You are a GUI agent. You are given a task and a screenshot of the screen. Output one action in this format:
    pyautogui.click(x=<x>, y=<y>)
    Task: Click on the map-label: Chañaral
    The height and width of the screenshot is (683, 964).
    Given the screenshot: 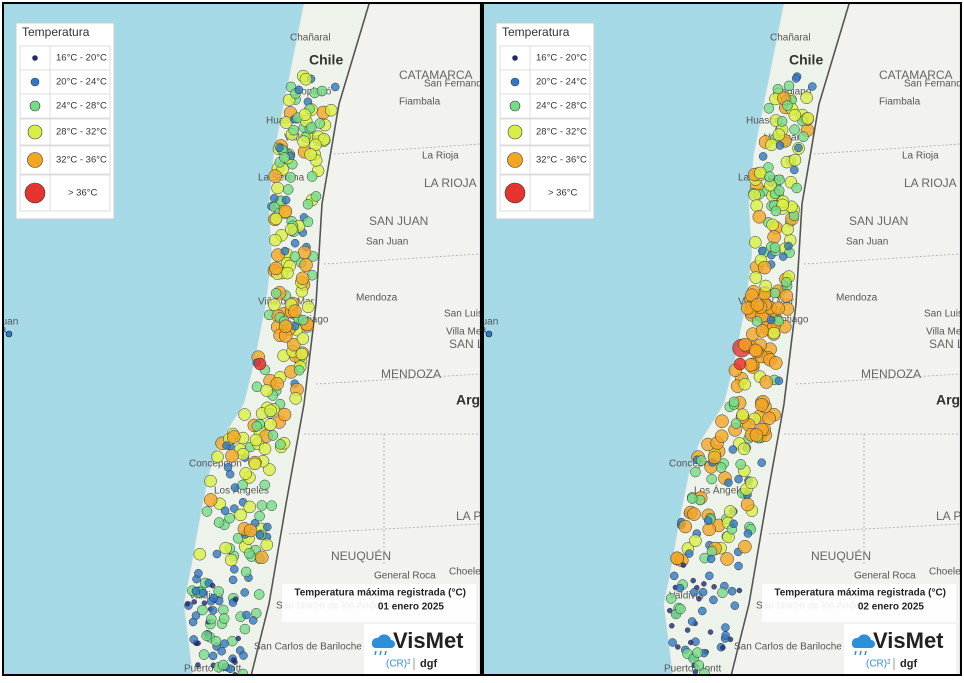 What is the action you would take?
    pyautogui.click(x=310, y=38)
    